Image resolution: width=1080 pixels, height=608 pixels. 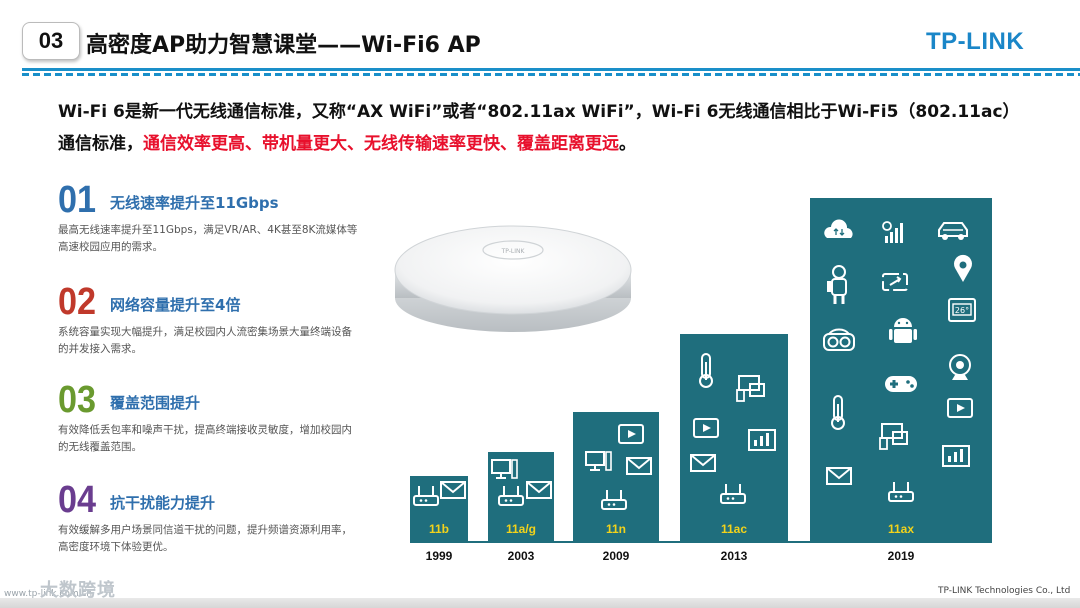 What do you see at coordinates (734, 556) in the screenshot?
I see `year-label-2013: 2013` at bounding box center [734, 556].